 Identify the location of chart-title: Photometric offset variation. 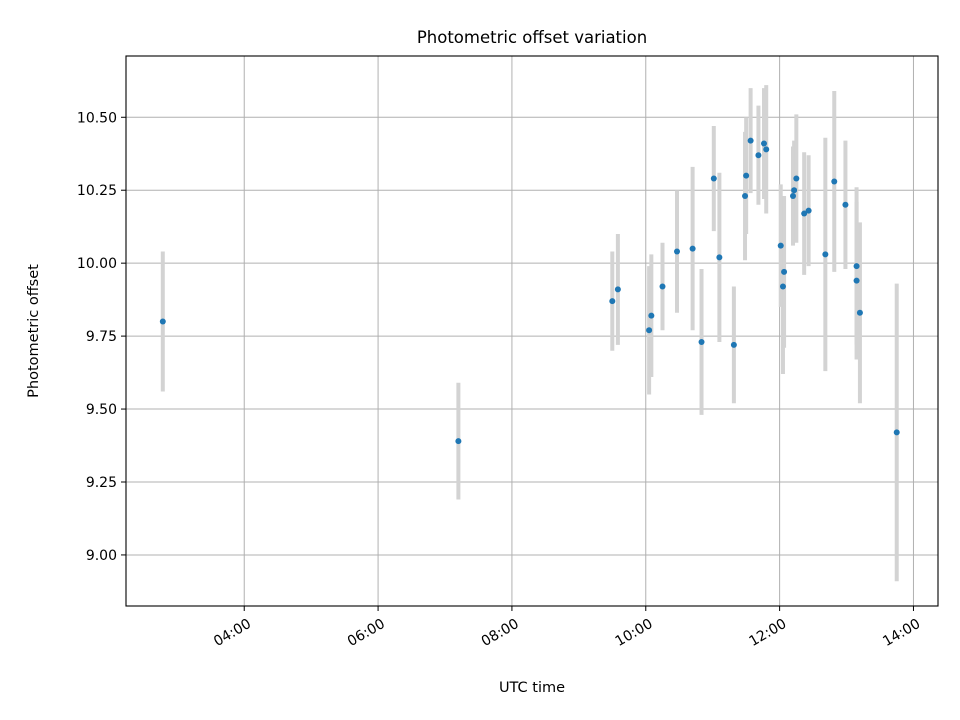
(532, 37).